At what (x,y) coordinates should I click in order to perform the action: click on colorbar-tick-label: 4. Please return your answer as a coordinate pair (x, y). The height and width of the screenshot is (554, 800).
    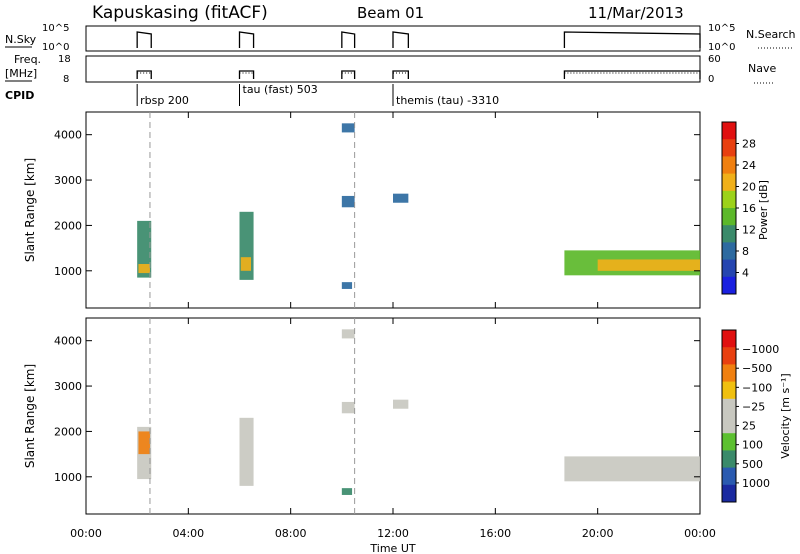
    Looking at the image, I should click on (745, 273).